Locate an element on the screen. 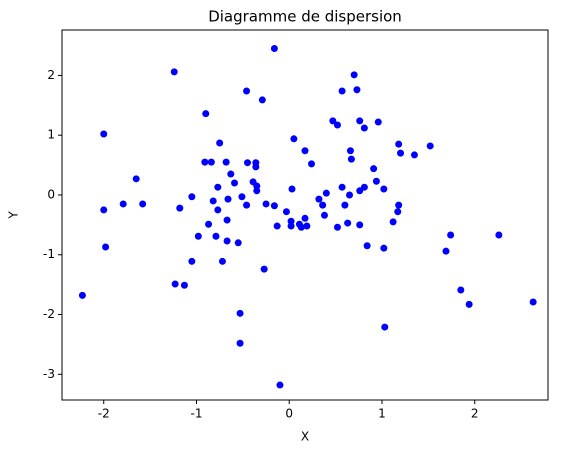  y-tick-label: 2 is located at coordinates (51, 75).